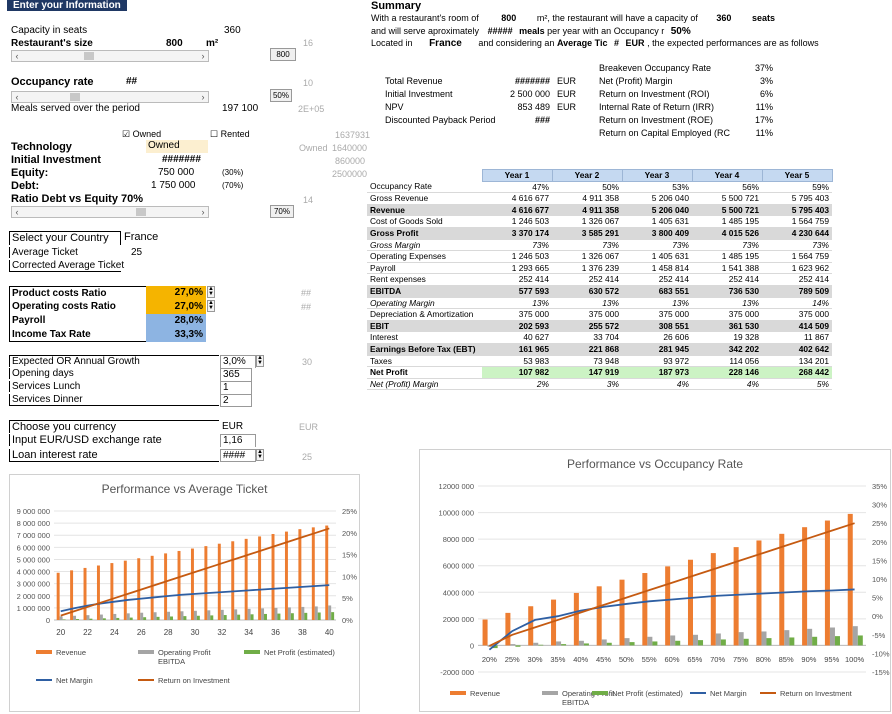  I want to click on y2-tick-label: 10%, so click(349, 576).